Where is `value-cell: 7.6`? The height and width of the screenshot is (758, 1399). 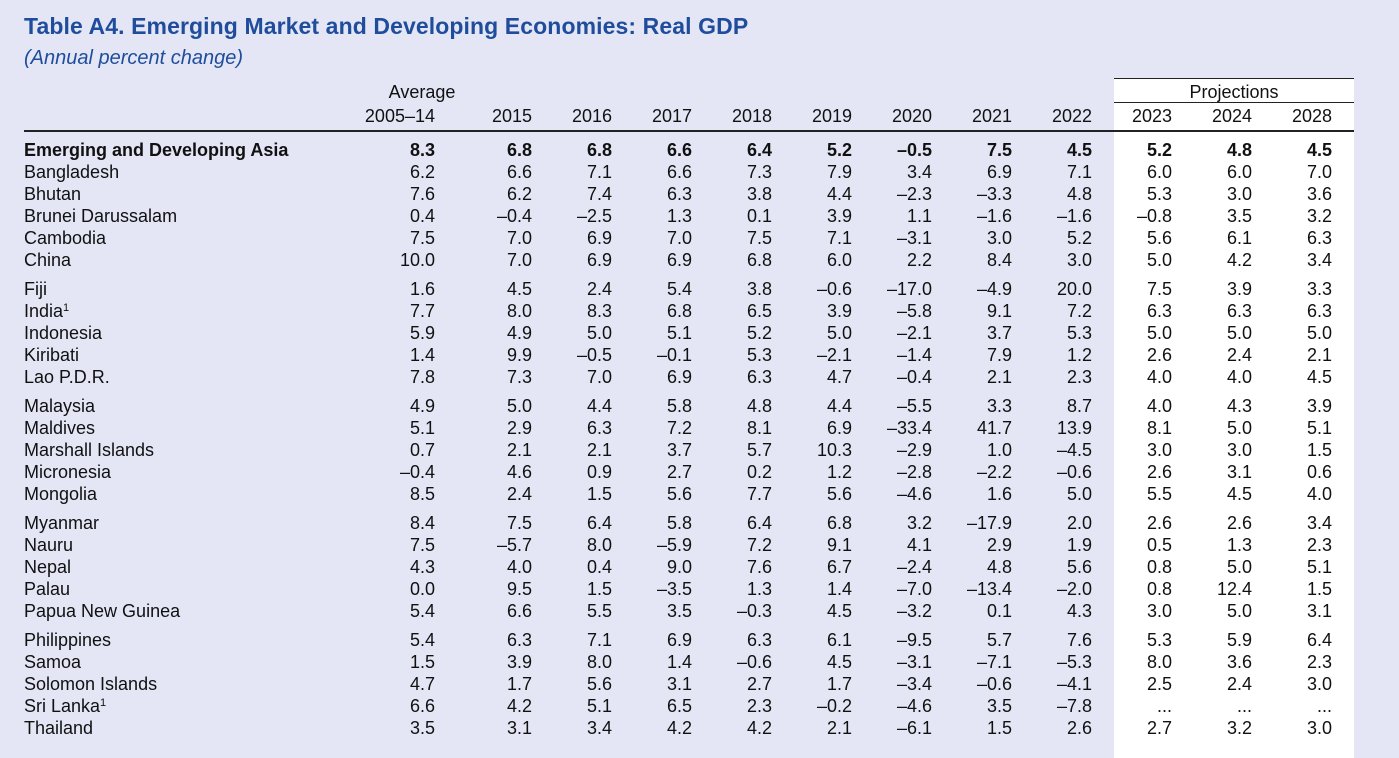 value-cell: 7.6 is located at coordinates (759, 567).